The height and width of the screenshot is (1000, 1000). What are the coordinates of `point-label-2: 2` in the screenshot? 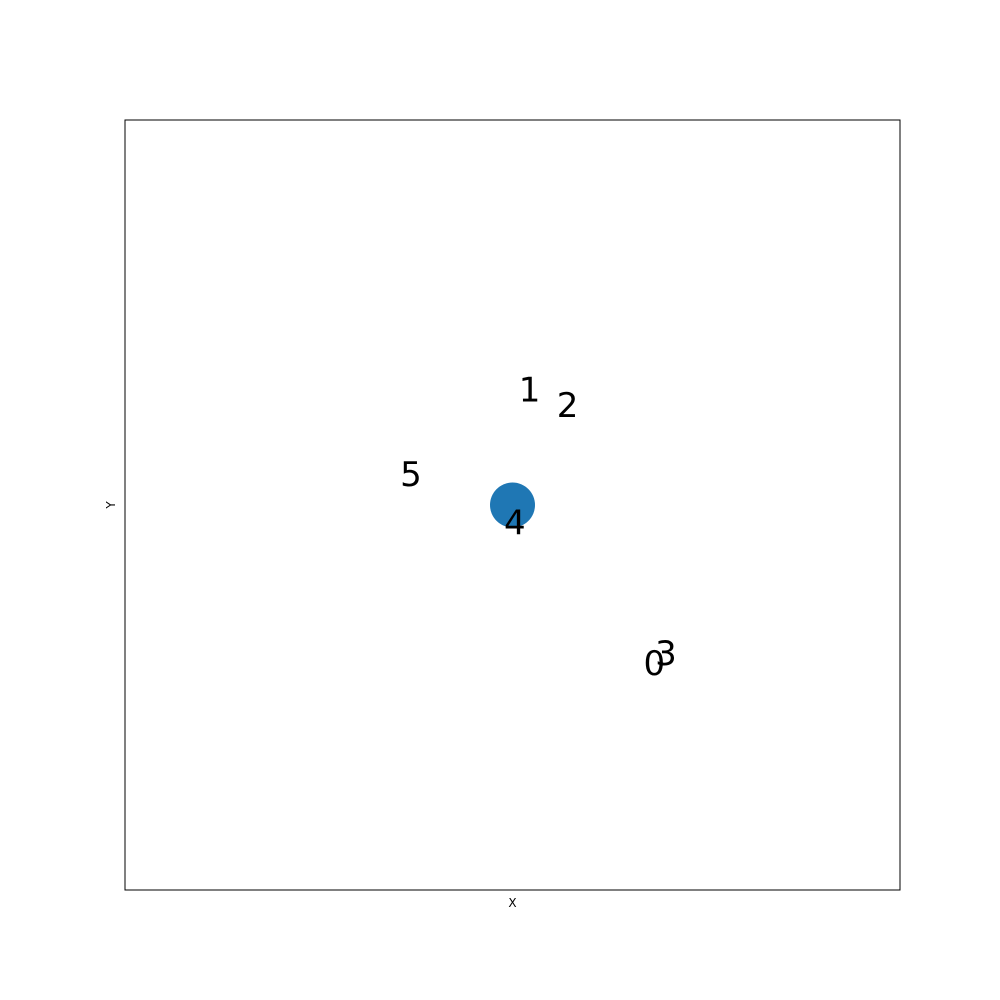 It's located at (568, 406).